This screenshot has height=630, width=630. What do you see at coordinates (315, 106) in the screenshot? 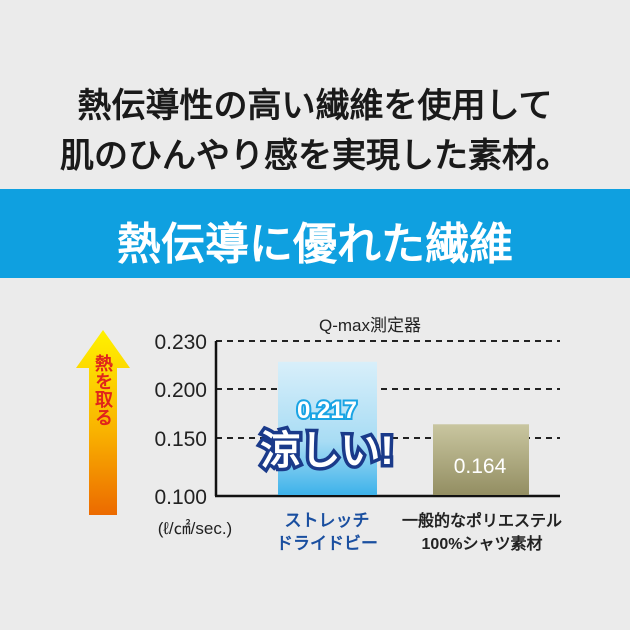
I see `headline-line-1: 熱伝導性の高い繊維を使用して` at bounding box center [315, 106].